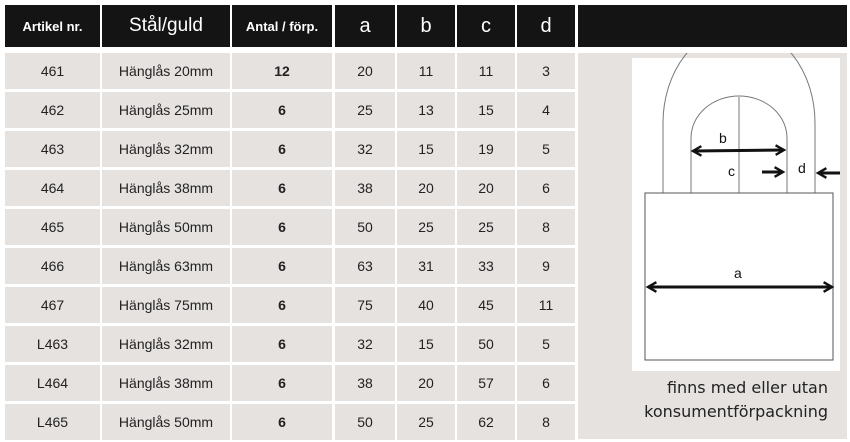  What do you see at coordinates (486, 188) in the screenshot?
I see `cell-c: 20` at bounding box center [486, 188].